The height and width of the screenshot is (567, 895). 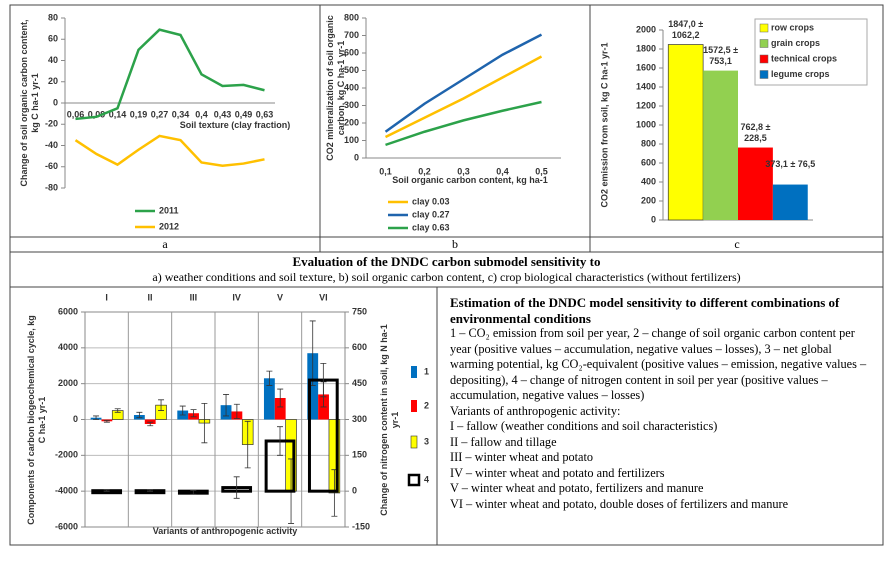 I want to click on legend-label: 1, so click(x=426, y=371).